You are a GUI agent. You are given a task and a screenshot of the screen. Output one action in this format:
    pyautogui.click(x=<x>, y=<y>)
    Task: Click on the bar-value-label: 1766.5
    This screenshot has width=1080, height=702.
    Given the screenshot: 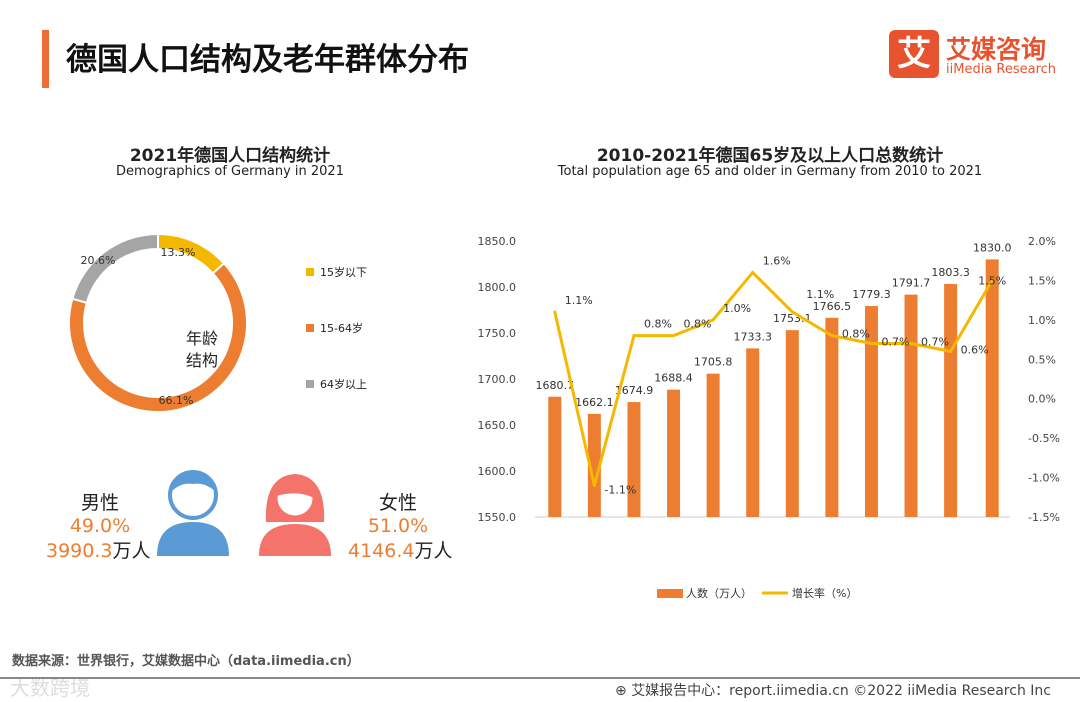 What is the action you would take?
    pyautogui.click(x=832, y=306)
    